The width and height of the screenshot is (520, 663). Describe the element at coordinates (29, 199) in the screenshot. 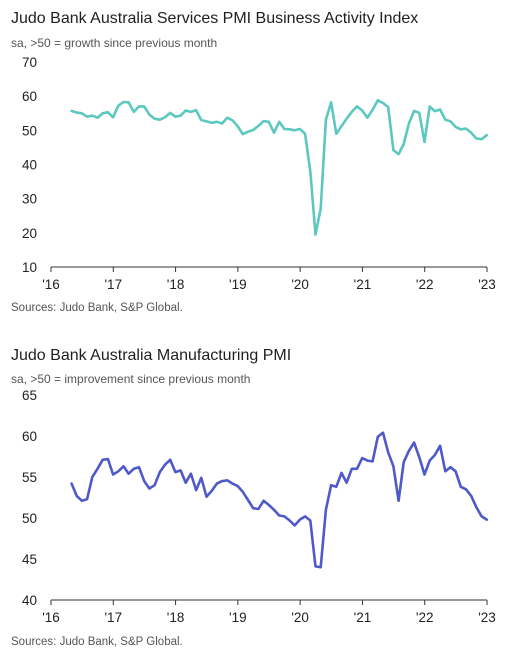

I see `y-tick-label: 30` at that location.